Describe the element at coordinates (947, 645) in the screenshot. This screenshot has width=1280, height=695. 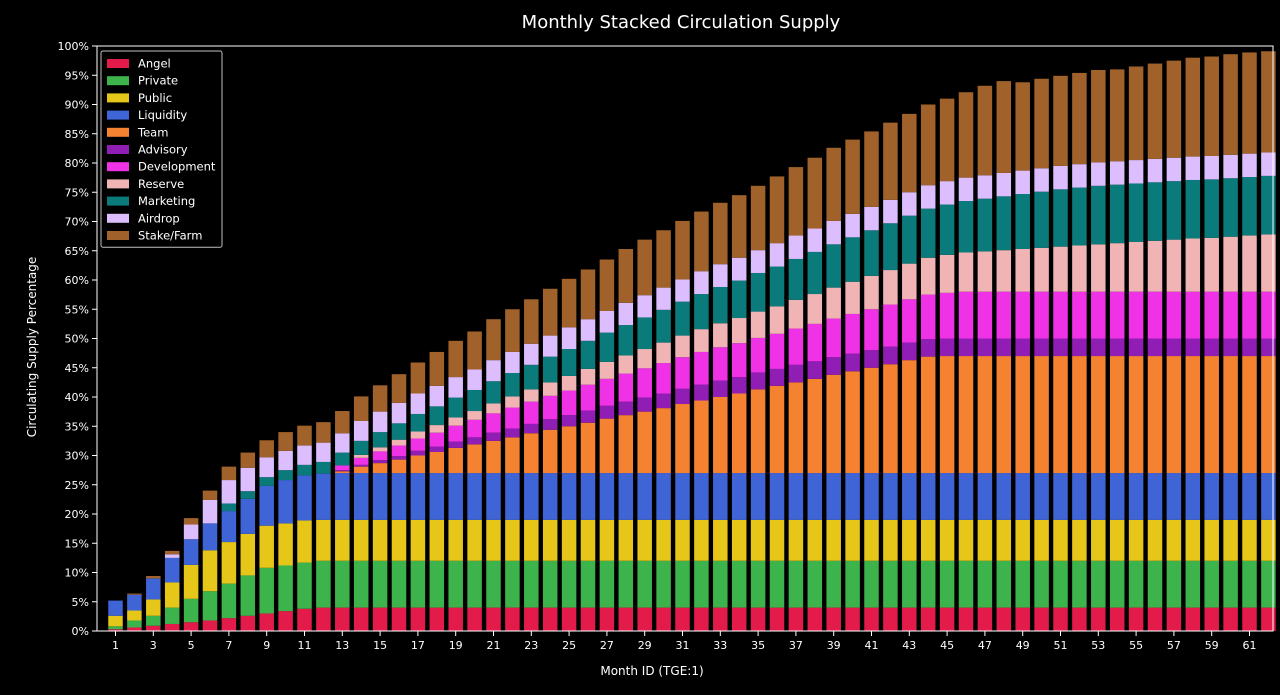
I see `x-tick-label: 45` at that location.